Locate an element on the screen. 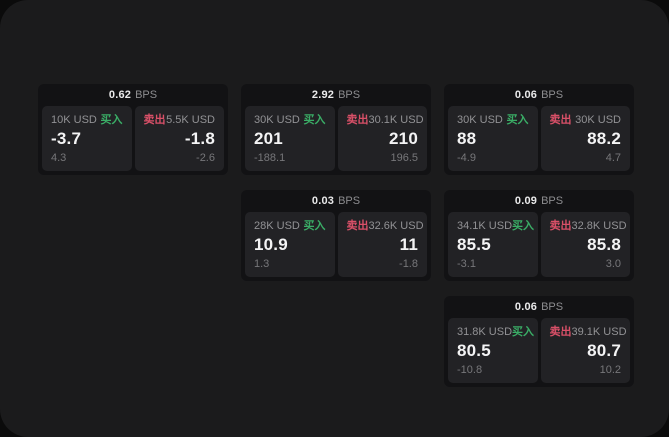 The image size is (669, 437). sell-panel-top: 卖出 39.1K USD is located at coordinates (588, 332).